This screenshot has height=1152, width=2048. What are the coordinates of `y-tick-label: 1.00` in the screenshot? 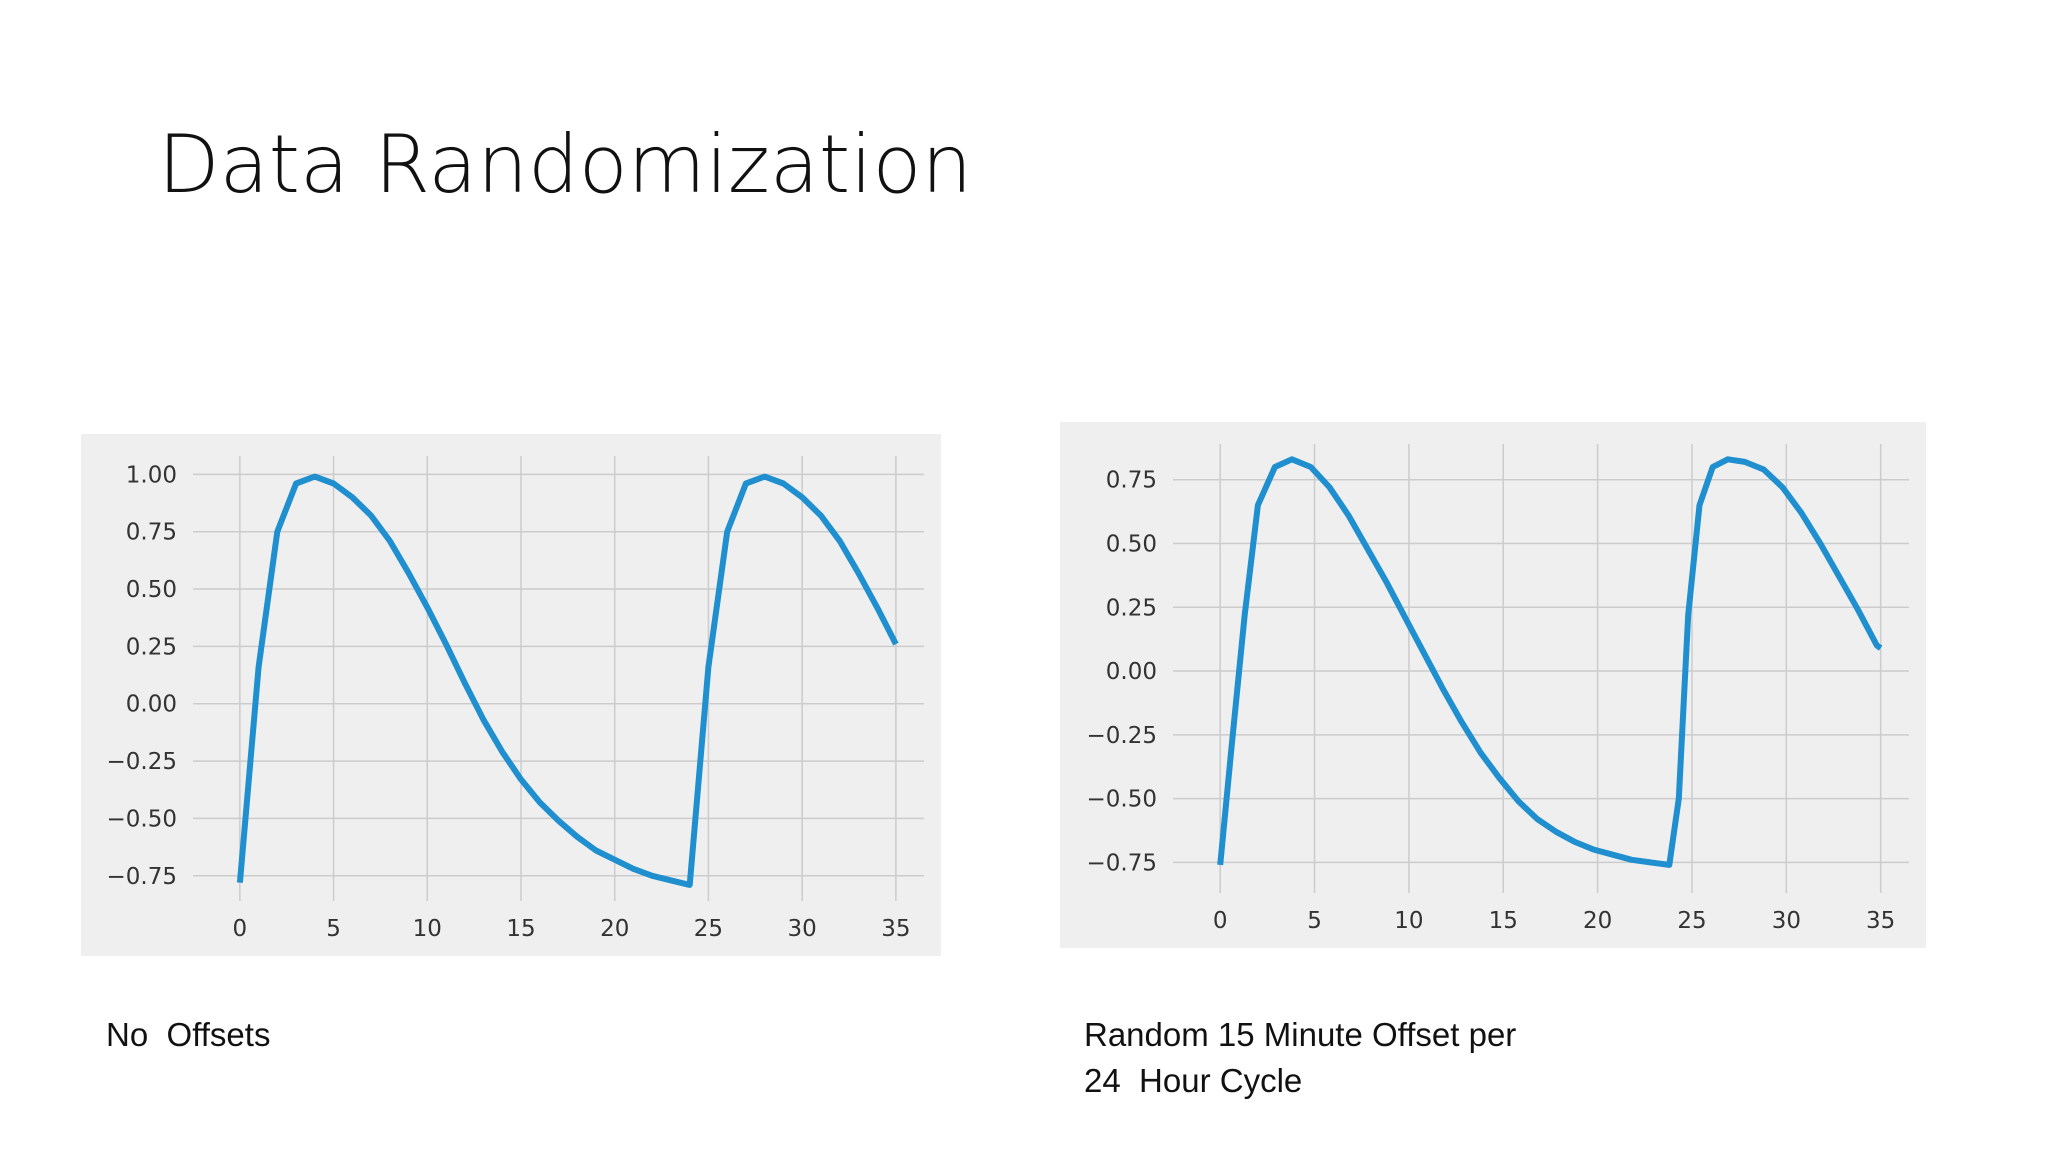 It's located at (151, 475).